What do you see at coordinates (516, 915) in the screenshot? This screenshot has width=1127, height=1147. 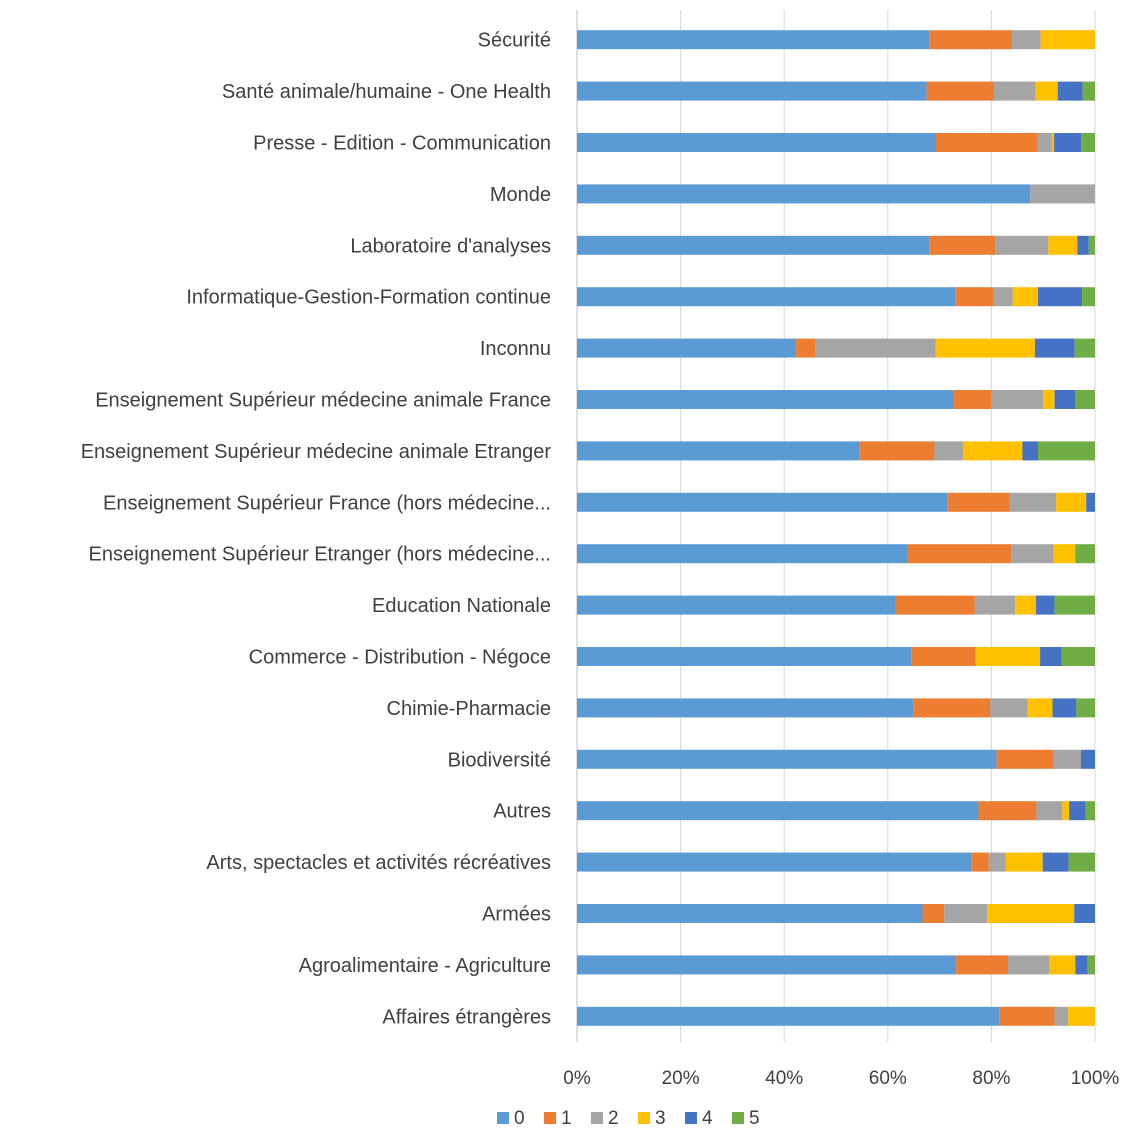 I see `category-label: Armées` at bounding box center [516, 915].